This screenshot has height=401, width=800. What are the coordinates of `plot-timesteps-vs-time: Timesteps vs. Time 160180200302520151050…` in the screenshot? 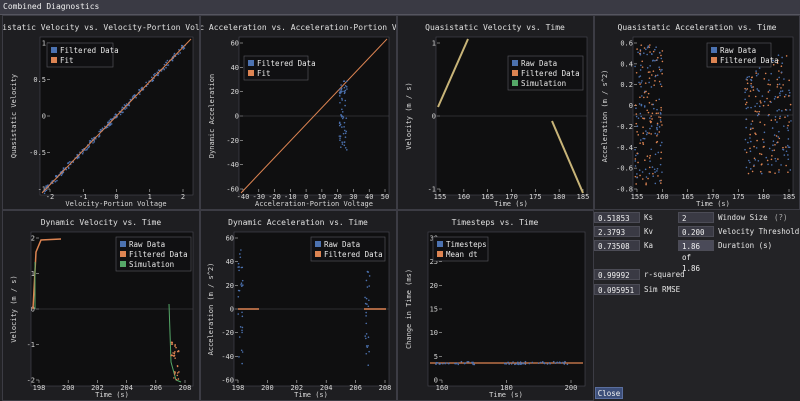 It's located at (495, 305).